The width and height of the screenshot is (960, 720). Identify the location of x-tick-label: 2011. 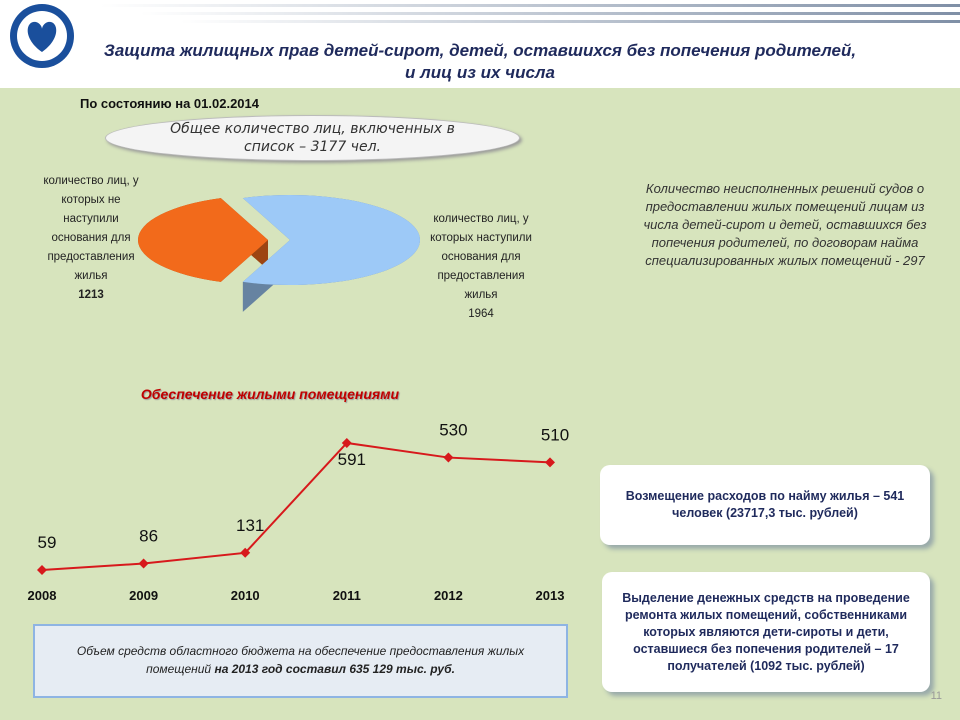
(347, 595).